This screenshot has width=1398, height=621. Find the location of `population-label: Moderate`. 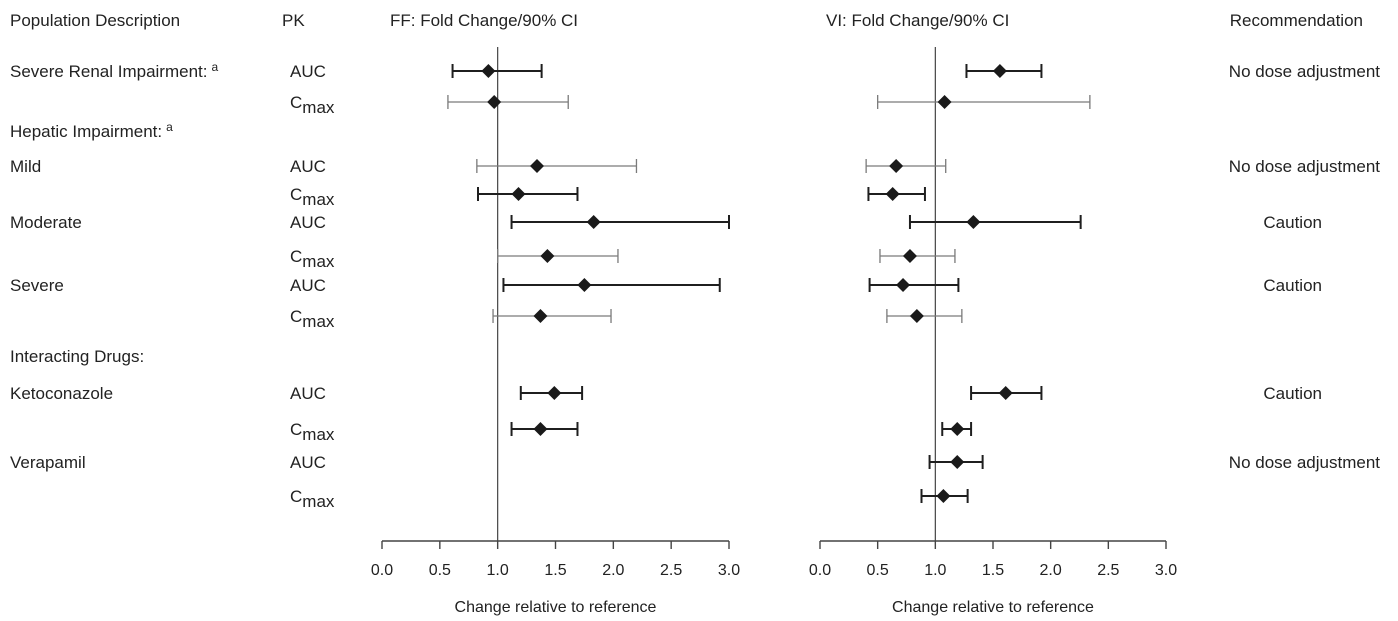

population-label: Moderate is located at coordinates (46, 222).